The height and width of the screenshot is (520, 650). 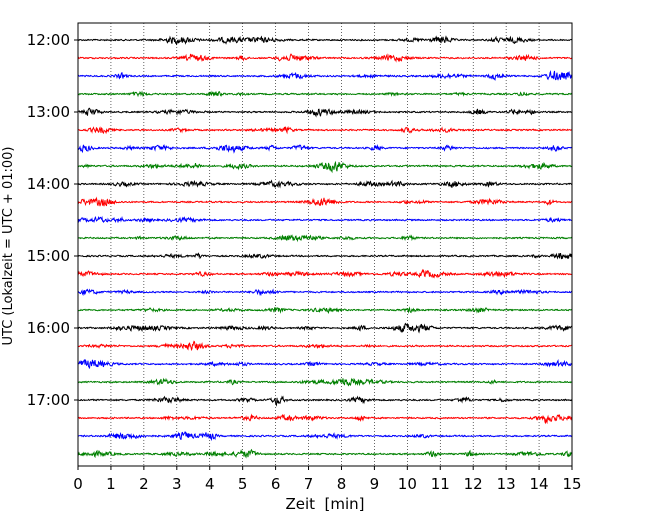 What do you see at coordinates (111, 484) in the screenshot?
I see `x-tick-label: 1` at bounding box center [111, 484].